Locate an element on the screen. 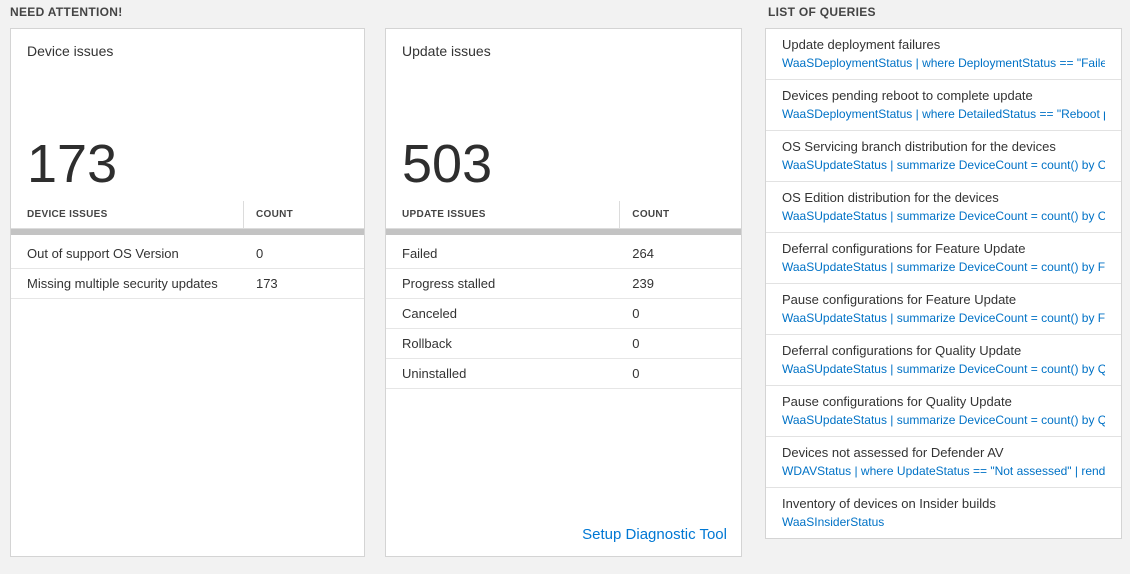 This screenshot has width=1130, height=574. row-count: 239 is located at coordinates (643, 283).